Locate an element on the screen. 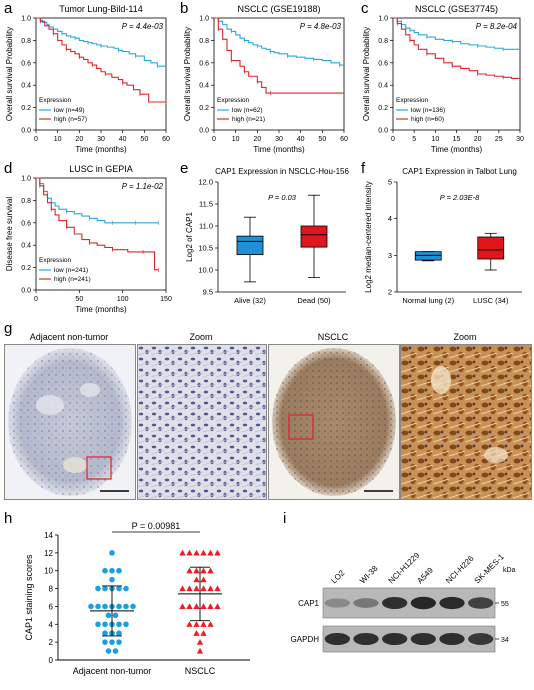 Image resolution: width=534 pixels, height=690 pixels. x-tick-label: LUSC (34) is located at coordinates (491, 300).